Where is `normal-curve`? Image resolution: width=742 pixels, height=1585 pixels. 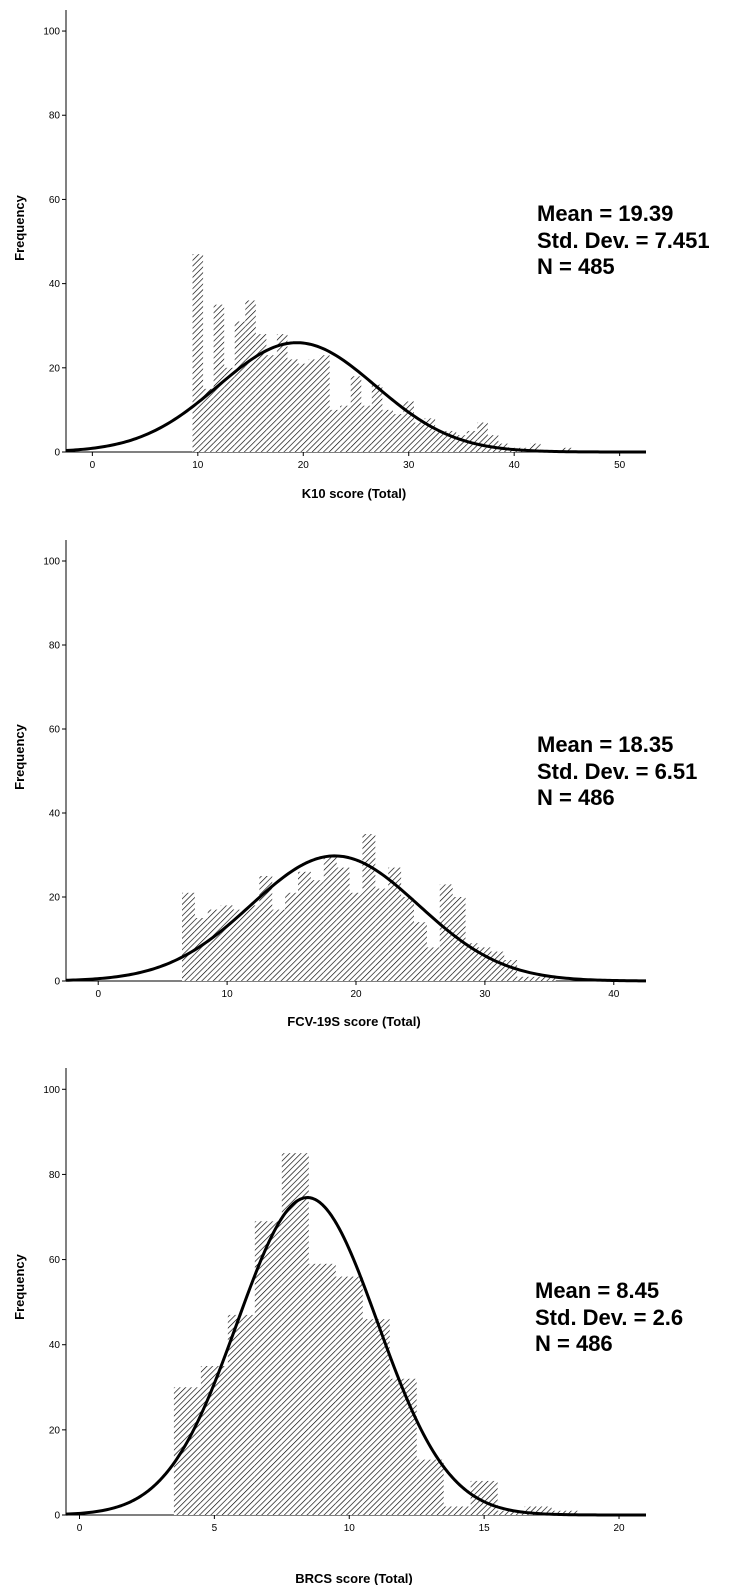 normal-curve is located at coordinates (355, 397).